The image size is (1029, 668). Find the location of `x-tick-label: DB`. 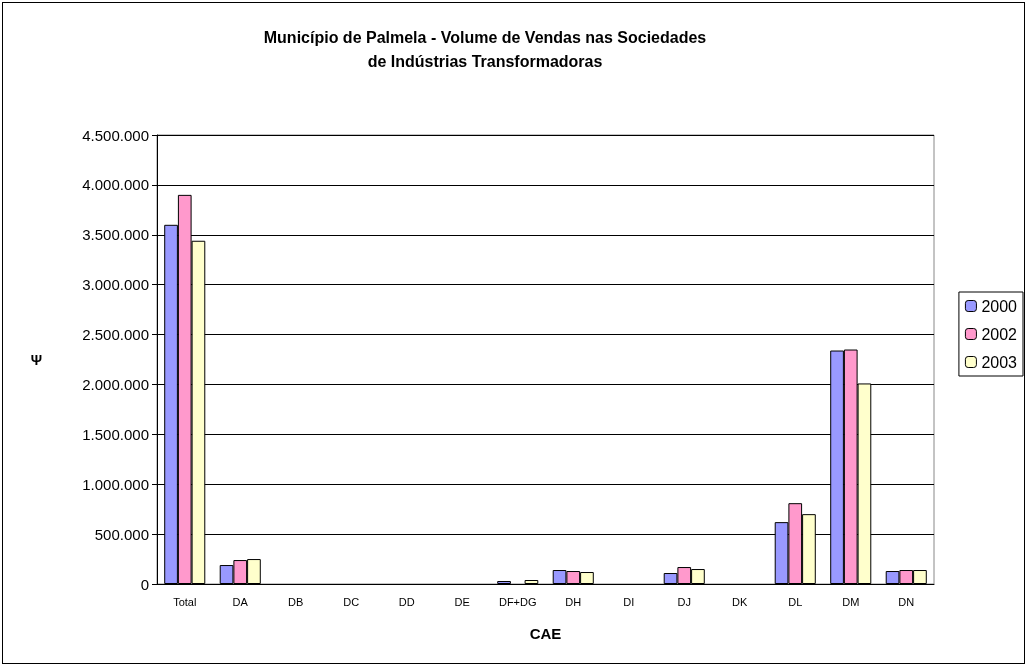

x-tick-label: DB is located at coordinates (296, 601).